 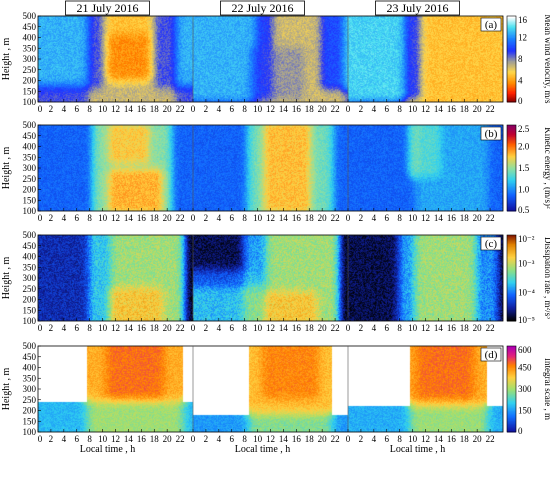 What do you see at coordinates (523, 20) in the screenshot?
I see `colorbar-tick-label: 16` at bounding box center [523, 20].